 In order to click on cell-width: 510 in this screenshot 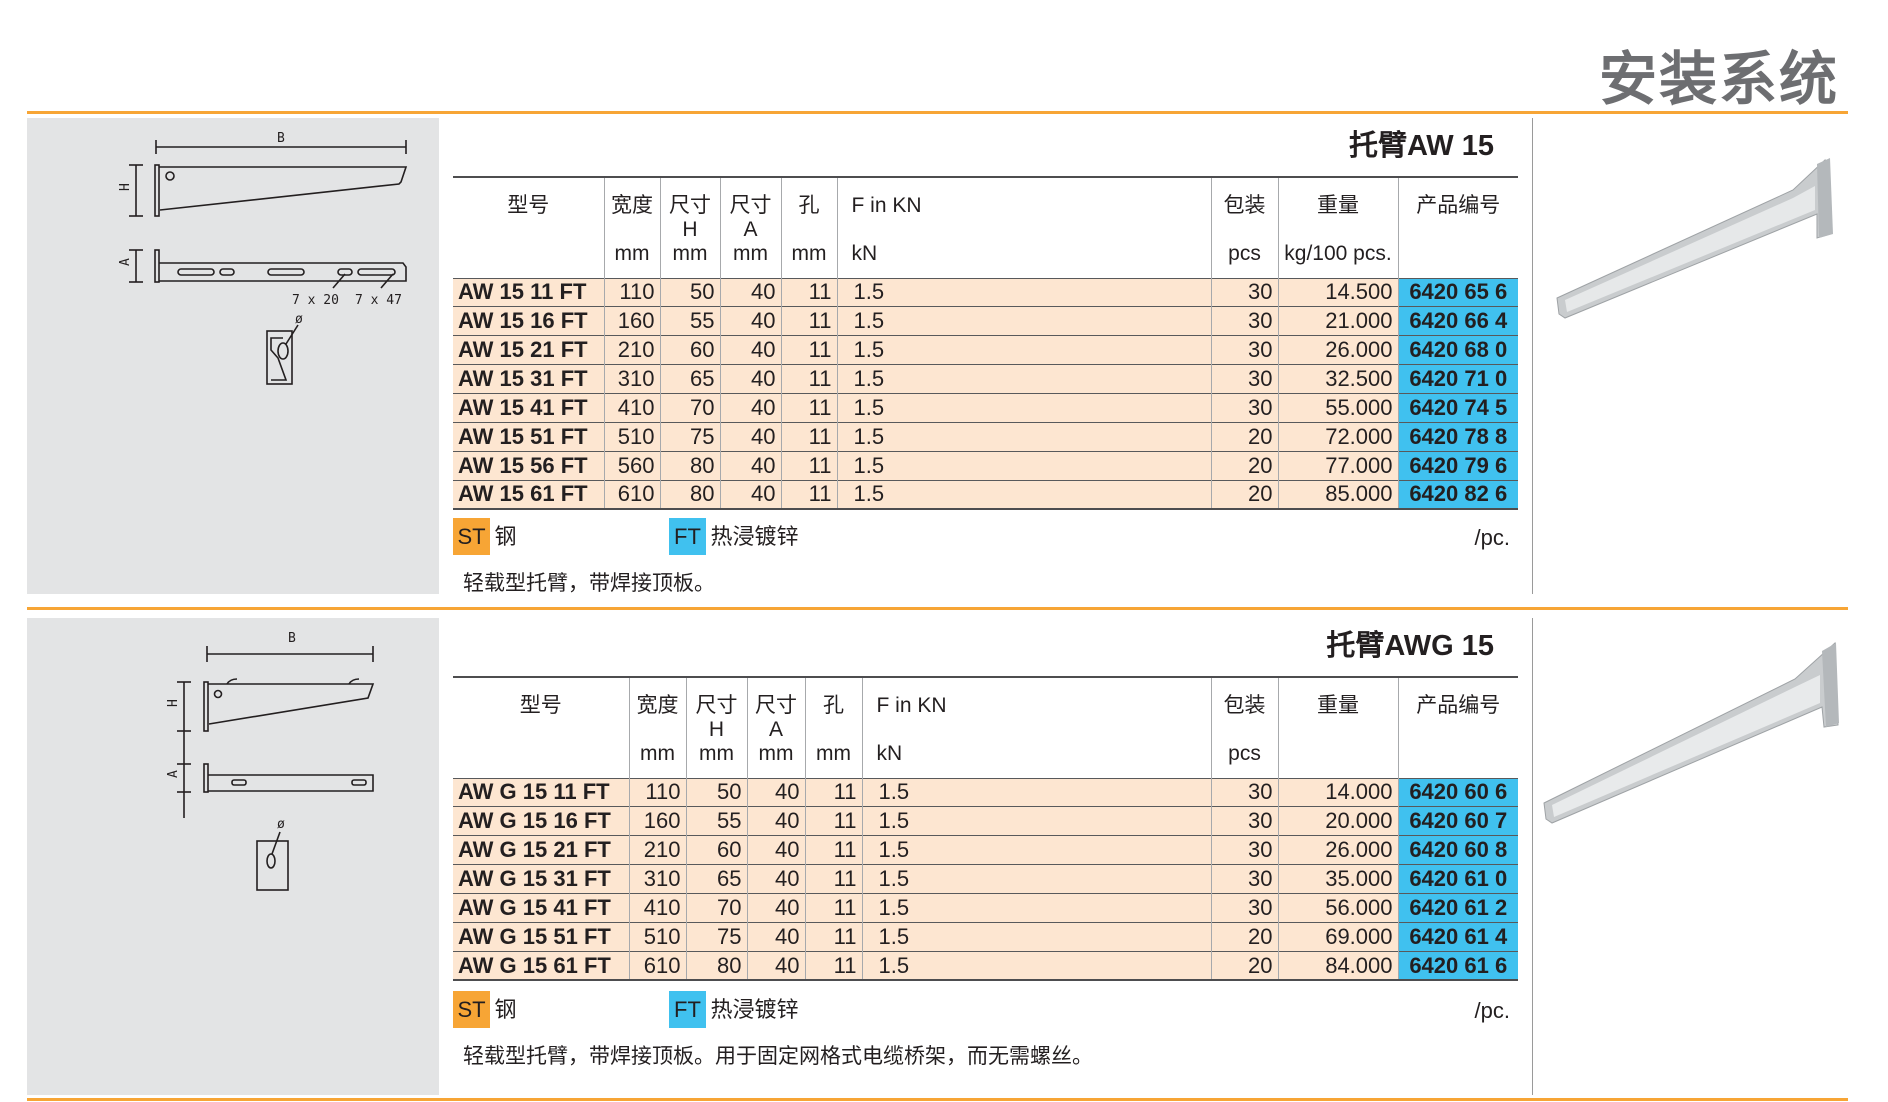, I will do `click(631, 437)`.